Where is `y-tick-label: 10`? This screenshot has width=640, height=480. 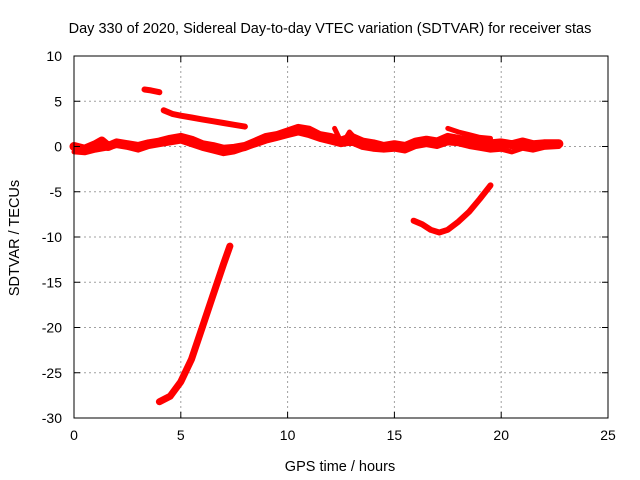
y-tick-label: 10 is located at coordinates (54, 56).